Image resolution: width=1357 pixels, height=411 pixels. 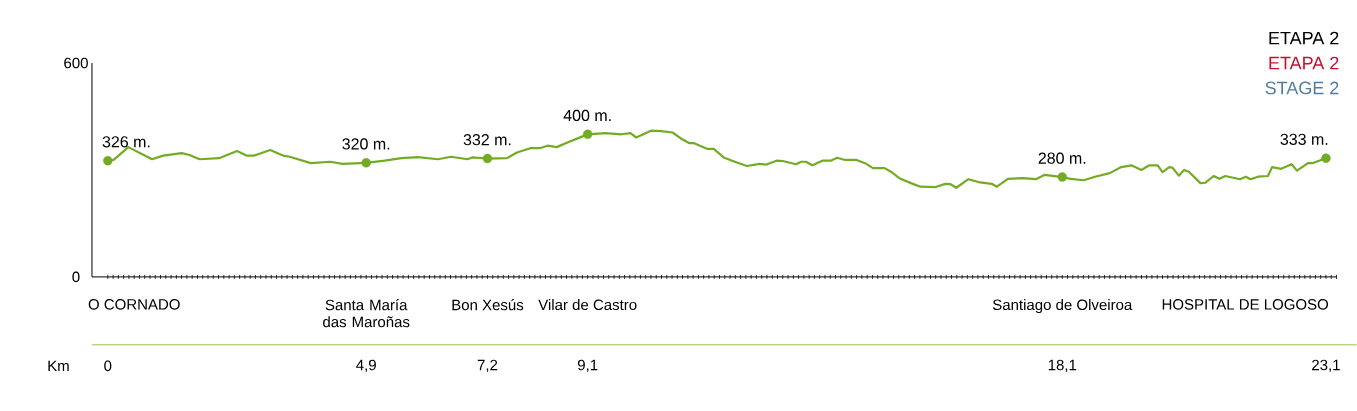 I want to click on text: HOSPITAL DE LOGOSO, so click(x=1245, y=304).